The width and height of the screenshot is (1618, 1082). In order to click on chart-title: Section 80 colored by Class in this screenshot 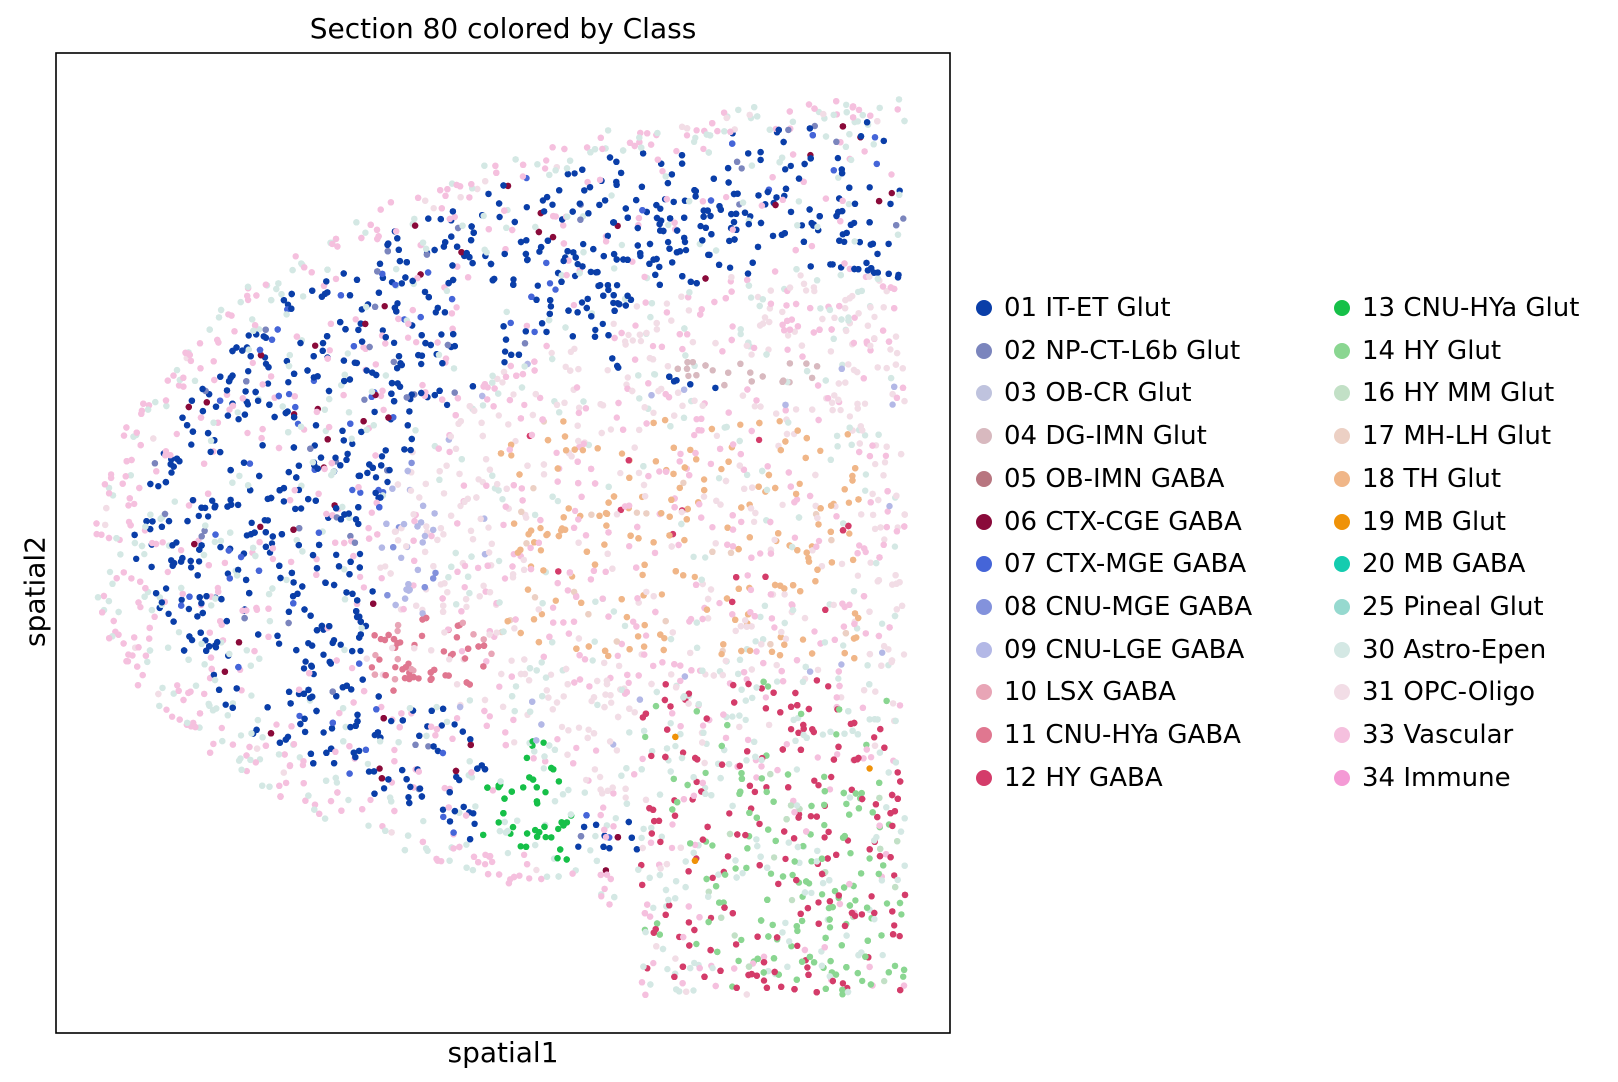, I will do `click(503, 28)`.